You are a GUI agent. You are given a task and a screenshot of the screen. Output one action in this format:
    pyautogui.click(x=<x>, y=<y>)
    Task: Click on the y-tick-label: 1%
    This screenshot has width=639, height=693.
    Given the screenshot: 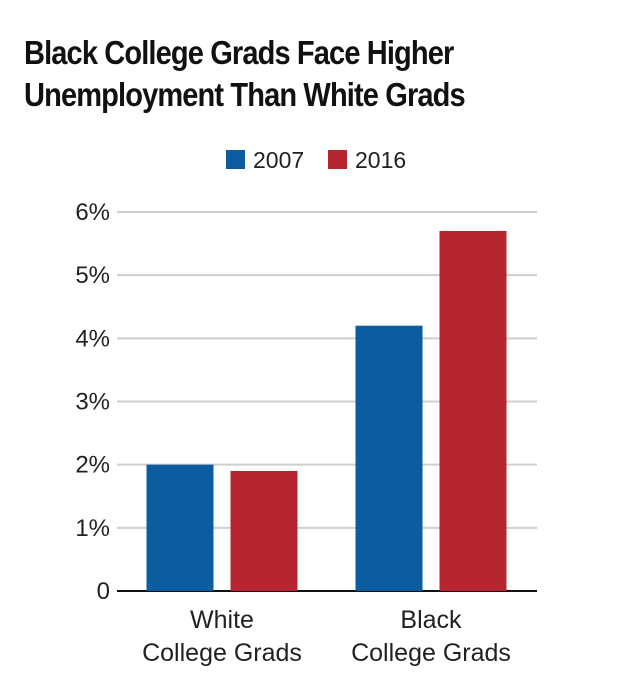 What is the action you would take?
    pyautogui.click(x=92, y=528)
    